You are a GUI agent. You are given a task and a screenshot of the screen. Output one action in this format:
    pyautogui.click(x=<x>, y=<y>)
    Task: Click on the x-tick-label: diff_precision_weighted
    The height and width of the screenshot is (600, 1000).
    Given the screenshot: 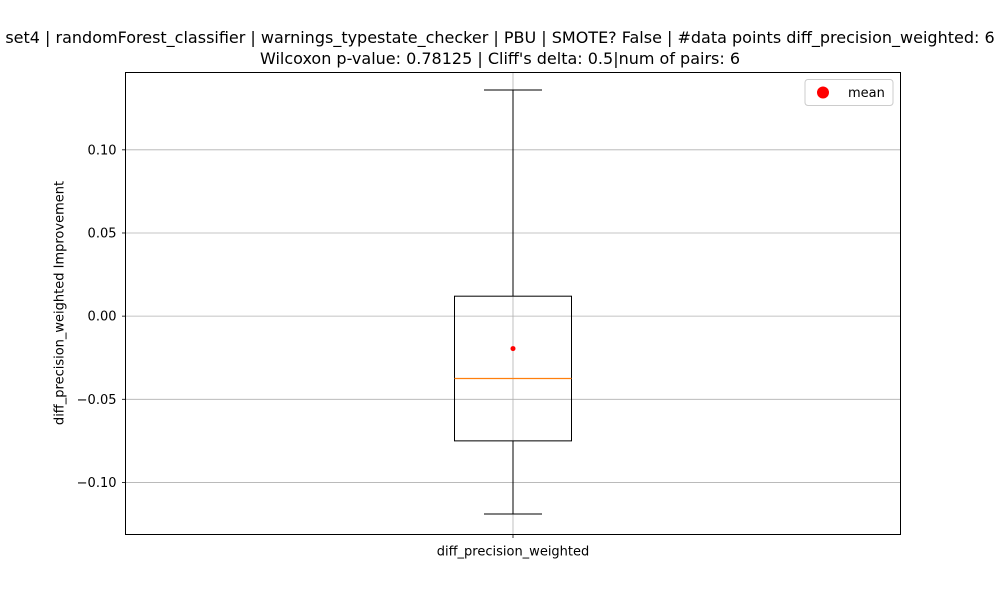 What is the action you would take?
    pyautogui.click(x=513, y=552)
    